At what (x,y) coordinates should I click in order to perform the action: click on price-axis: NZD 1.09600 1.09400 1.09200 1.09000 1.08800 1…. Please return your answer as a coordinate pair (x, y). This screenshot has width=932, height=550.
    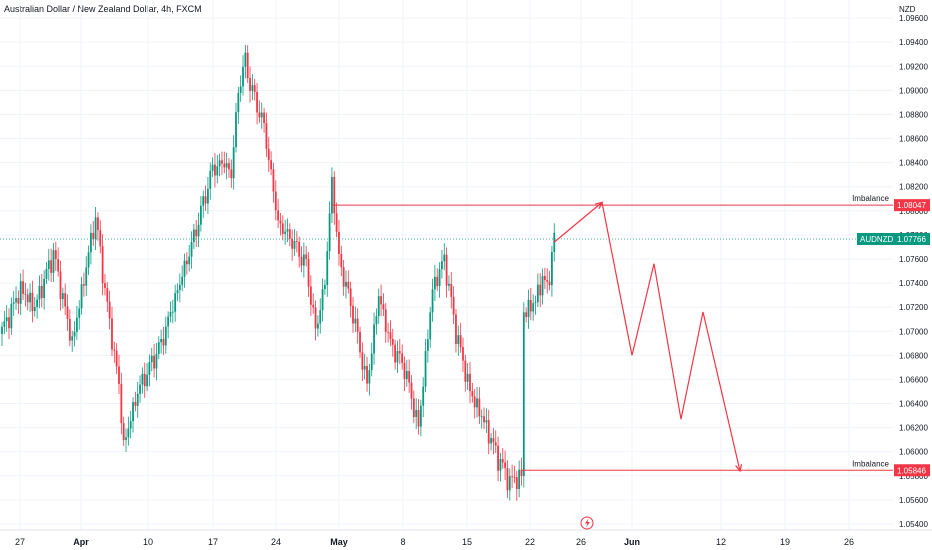
    Looking at the image, I should click on (912, 265).